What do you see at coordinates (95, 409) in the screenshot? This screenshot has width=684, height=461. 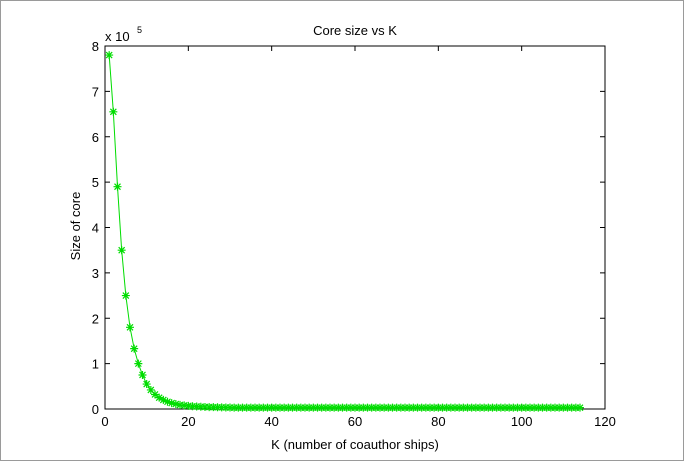 I see `y-tick-label: 0` at bounding box center [95, 409].